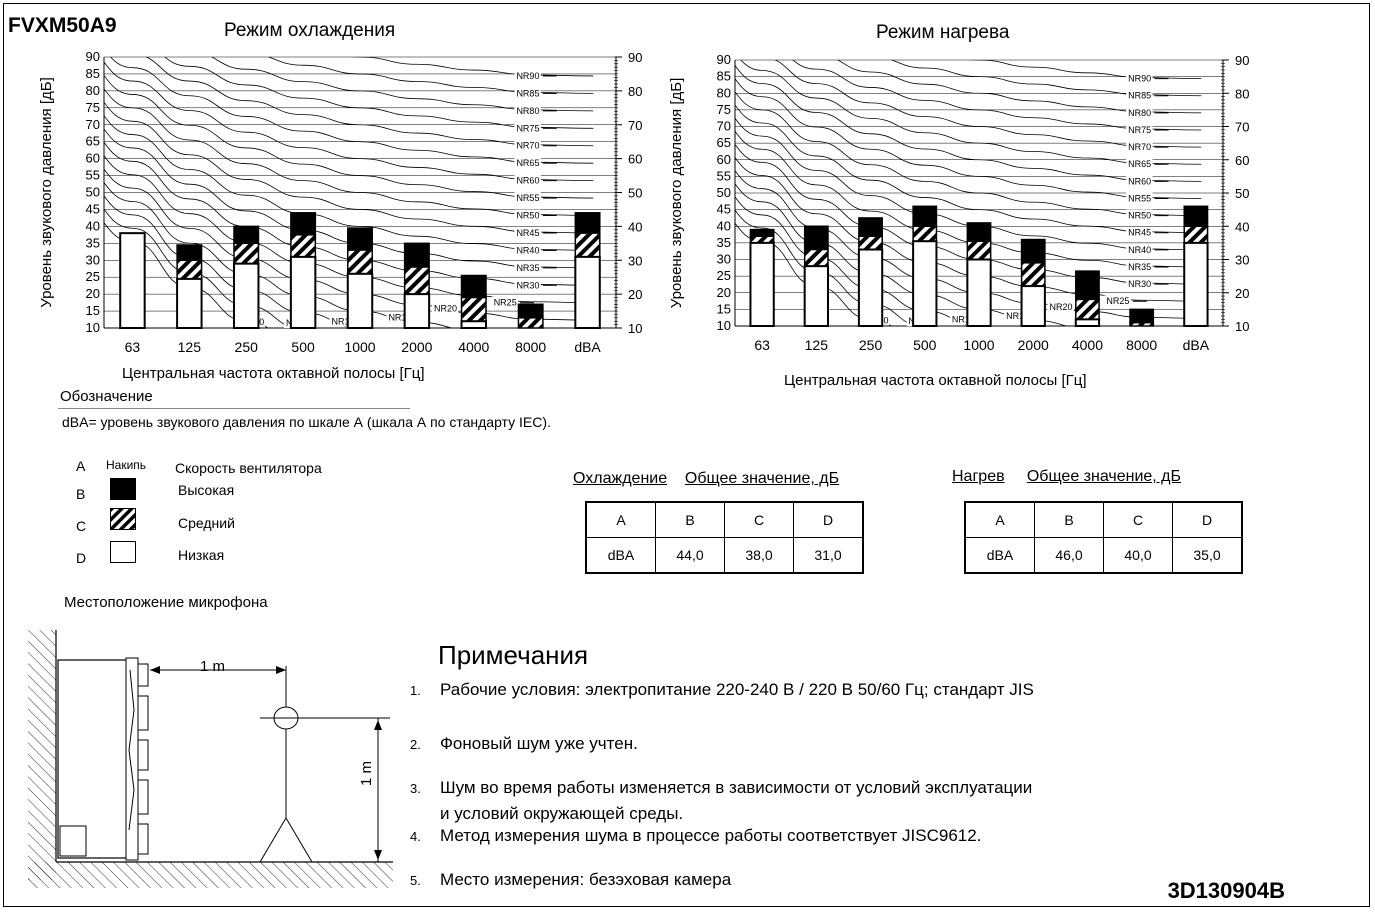 Image resolution: width=1375 pixels, height=912 pixels. Describe the element at coordinates (1242, 127) in the screenshot. I see `y-tick-label-right: 70` at that location.